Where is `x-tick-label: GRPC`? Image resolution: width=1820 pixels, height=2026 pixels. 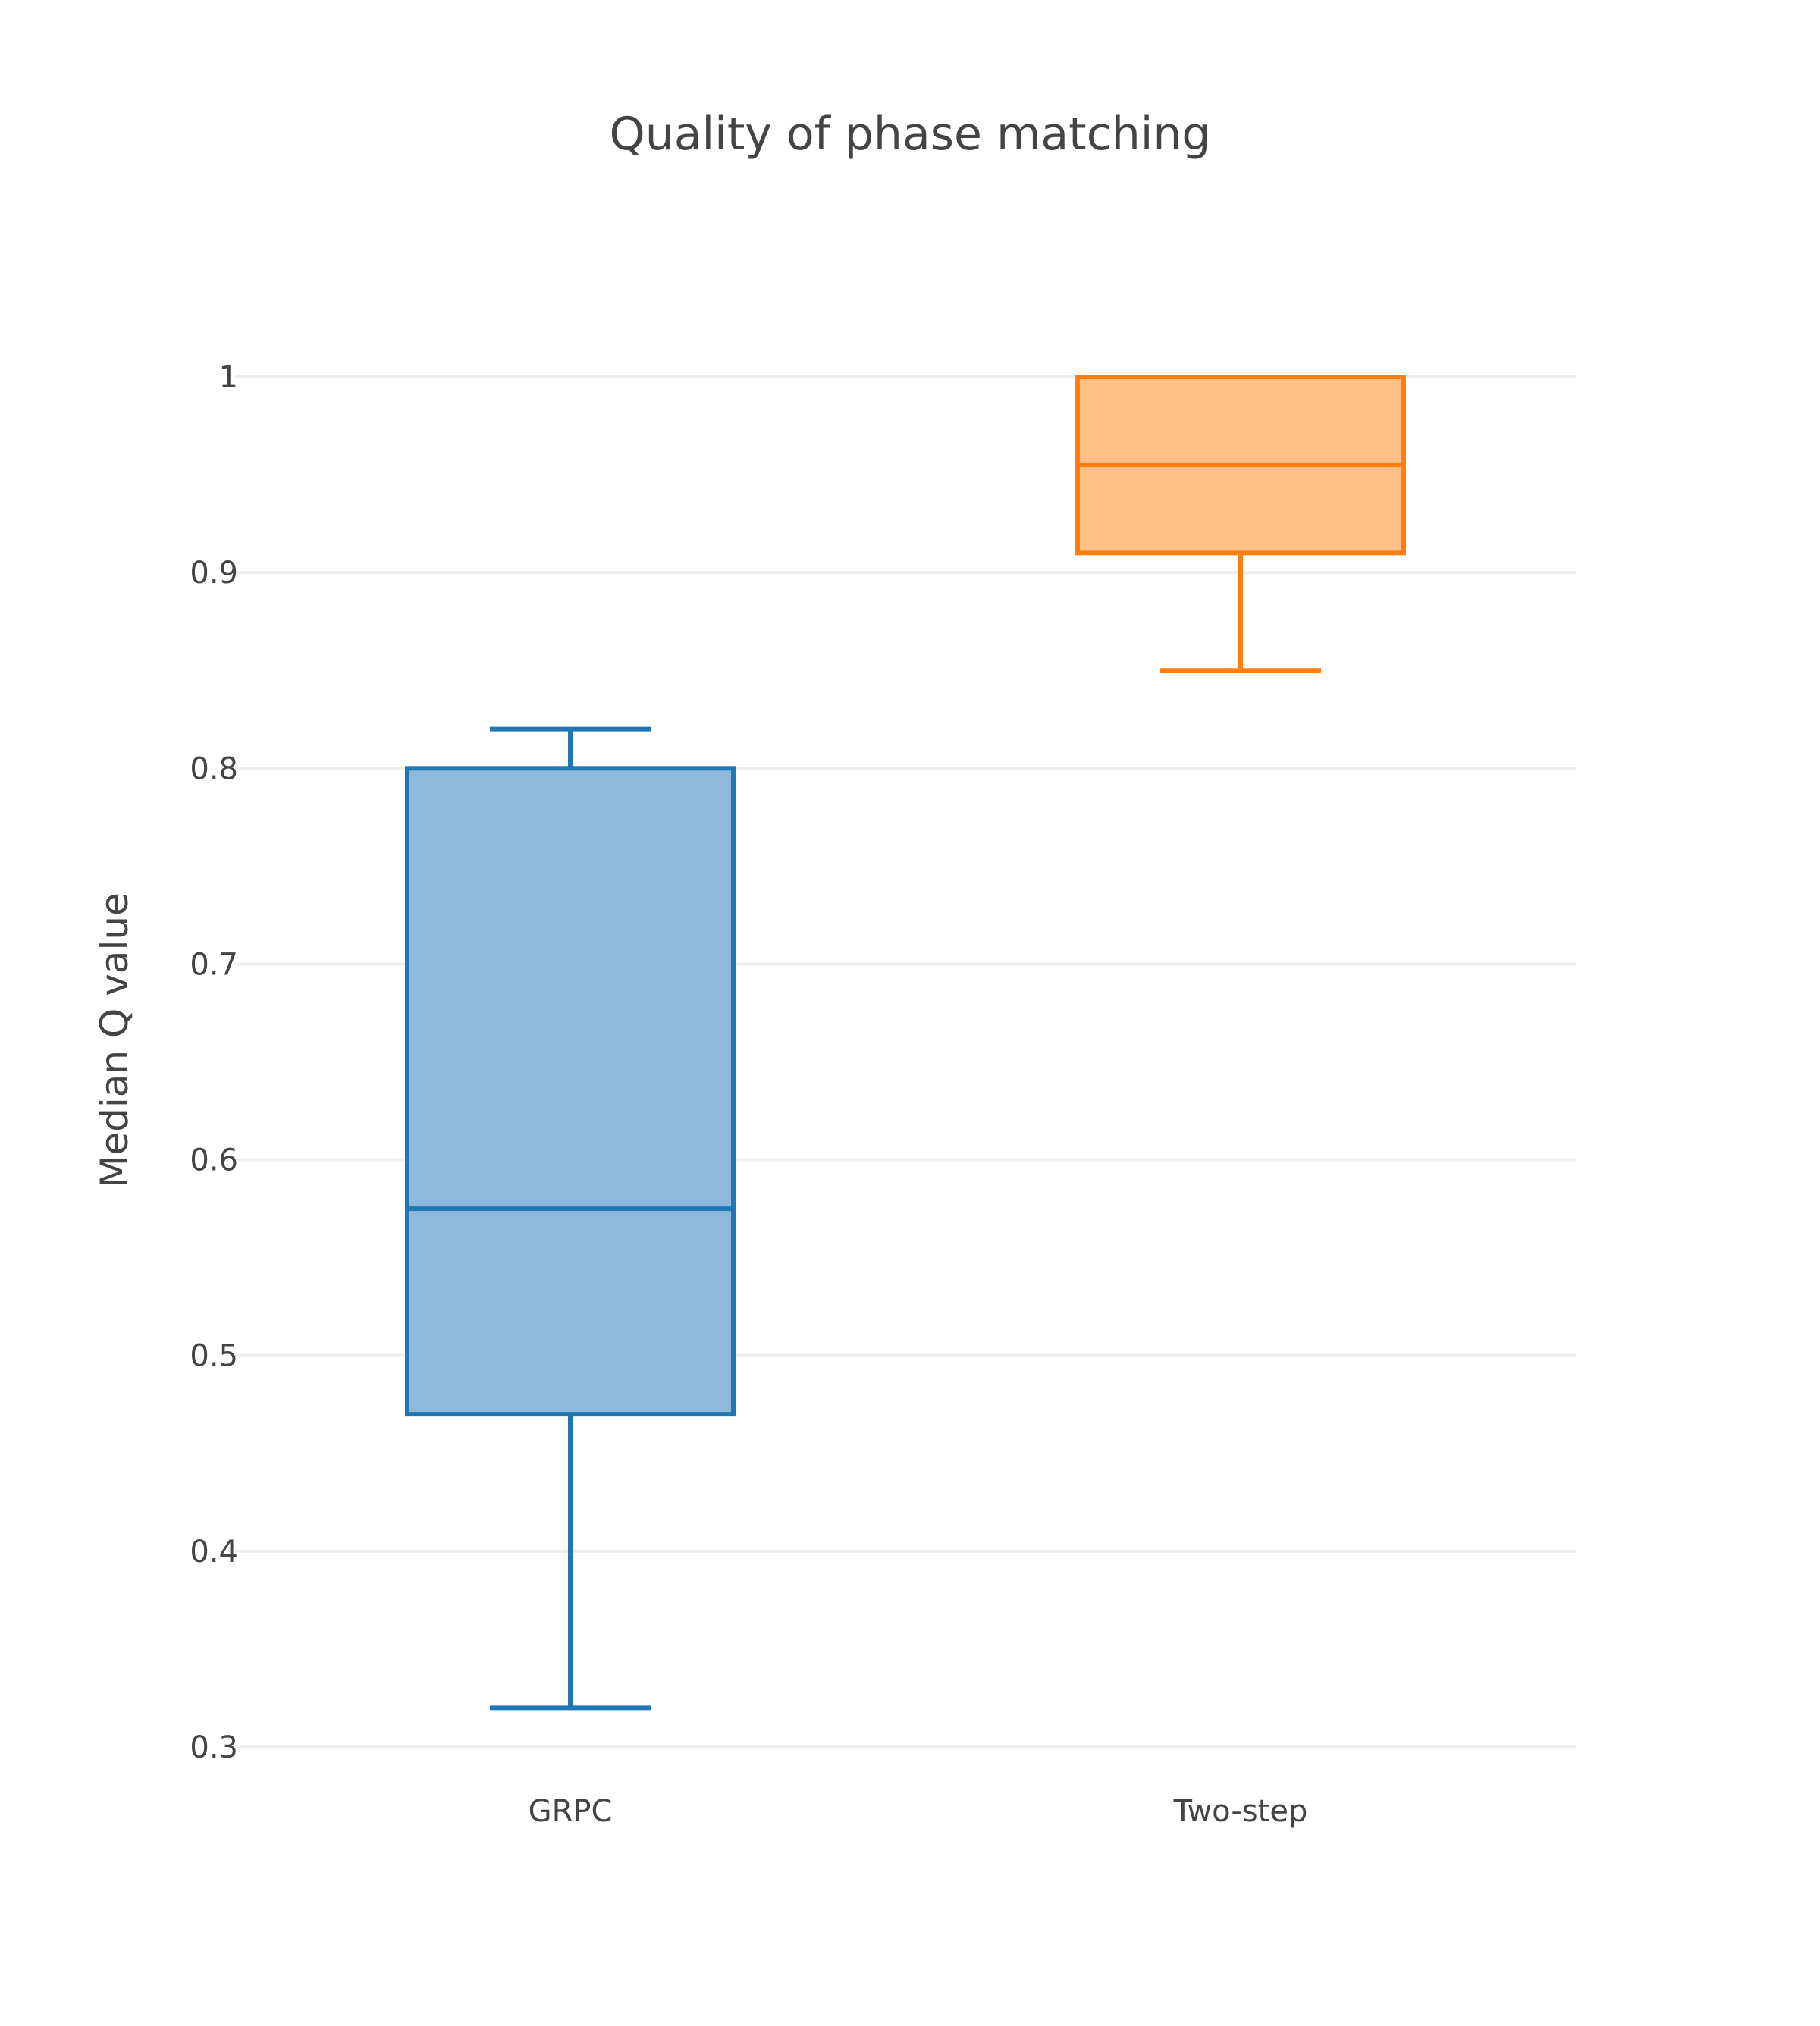
x-tick-label: GRPC is located at coordinates (571, 1811).